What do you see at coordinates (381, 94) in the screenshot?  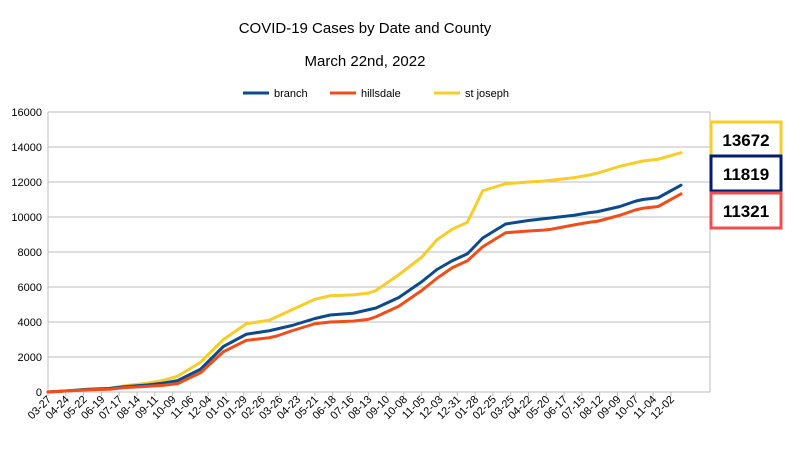 I see `legend-label: hillsdale` at bounding box center [381, 94].